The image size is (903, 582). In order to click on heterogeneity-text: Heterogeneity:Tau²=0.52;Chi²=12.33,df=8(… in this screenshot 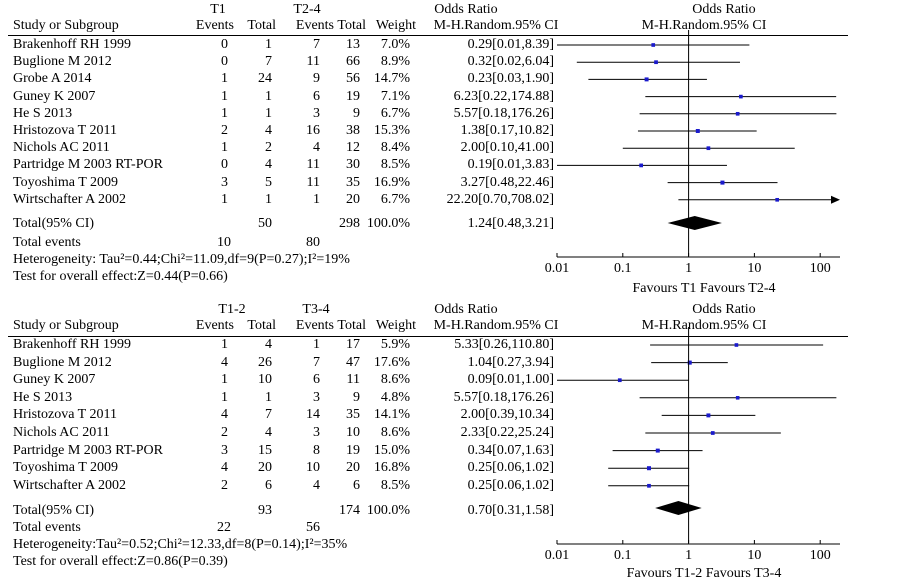, I will do `click(180, 544)`.